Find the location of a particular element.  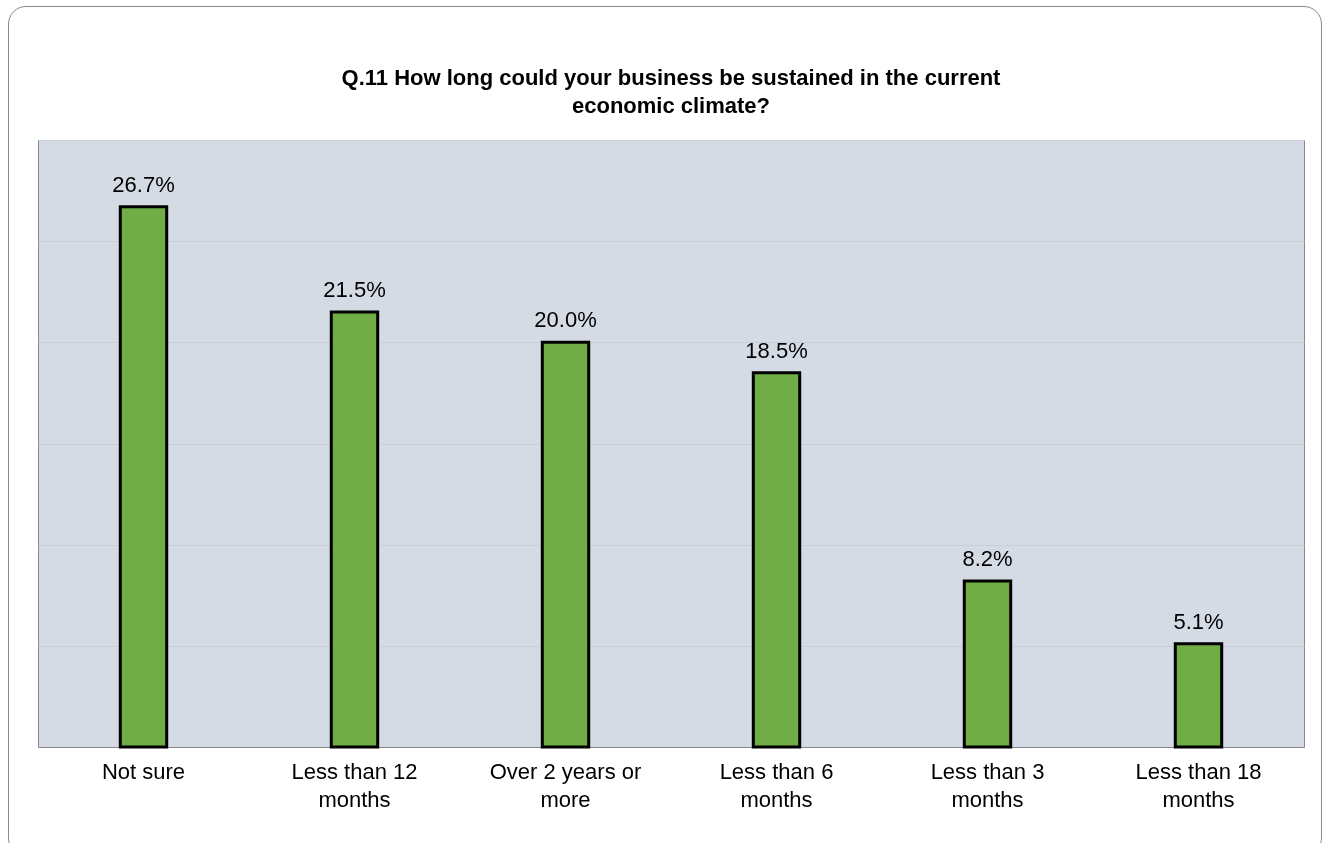

data-label: 8.2% is located at coordinates (987, 559).